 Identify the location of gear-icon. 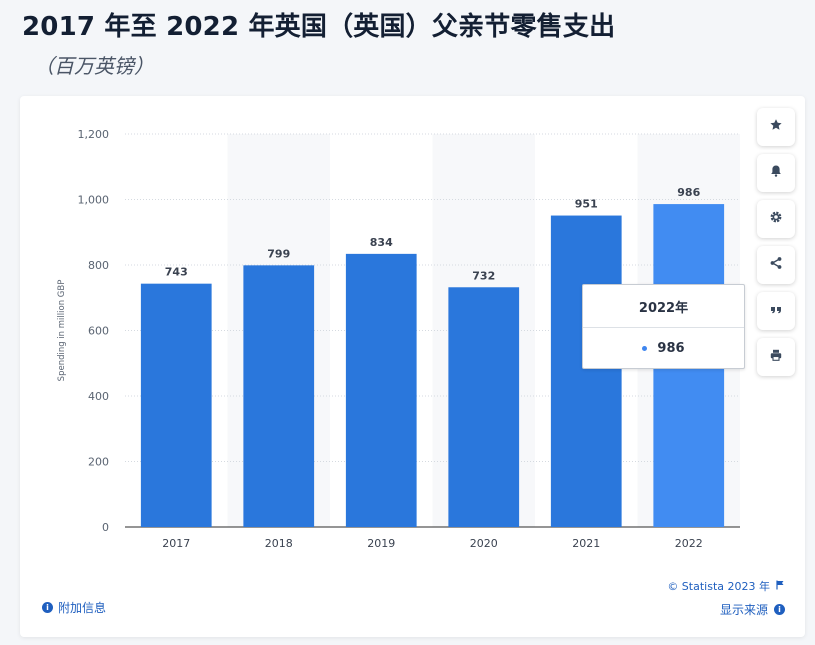
(776, 219).